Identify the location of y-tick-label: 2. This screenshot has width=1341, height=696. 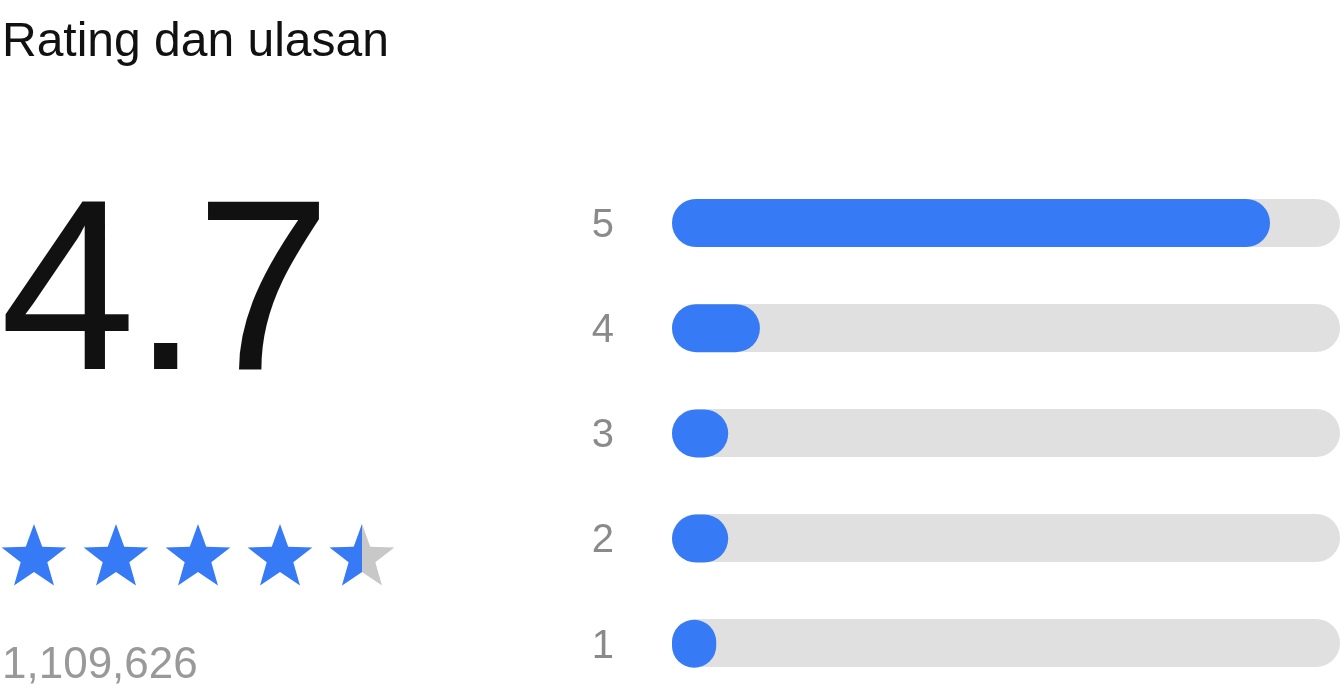
(602, 538).